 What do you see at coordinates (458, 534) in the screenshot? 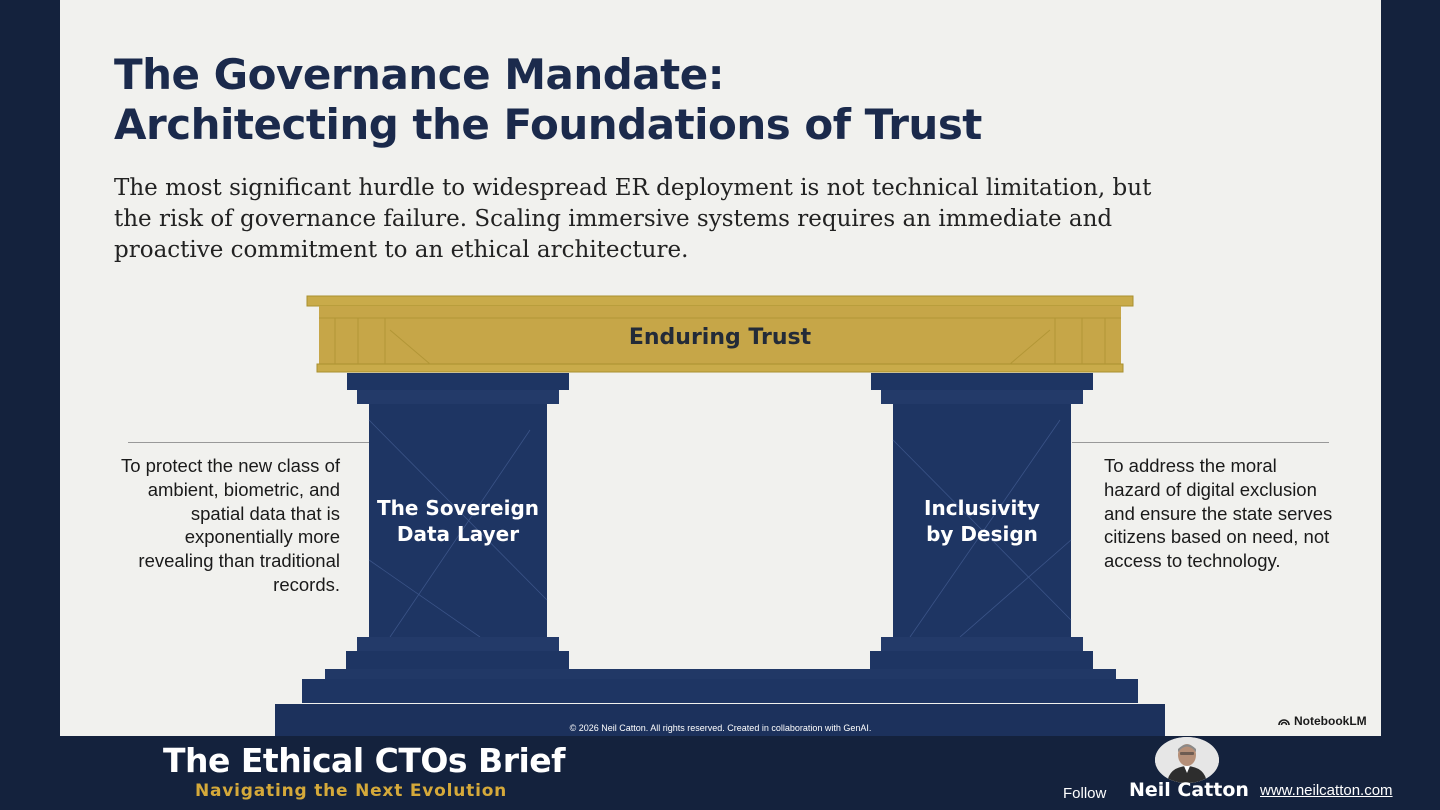
I see `left-pillar-label-line2: Data Layer` at bounding box center [458, 534].